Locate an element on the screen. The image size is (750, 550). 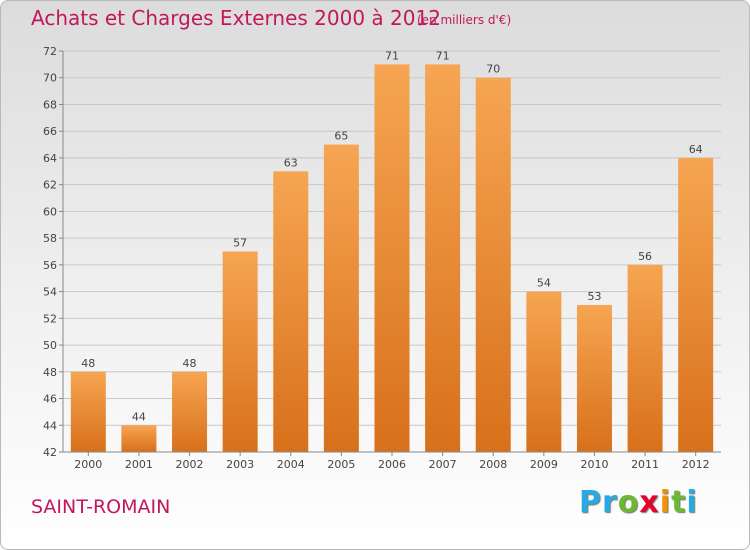
y-tick-label: 62 is located at coordinates (50, 185).